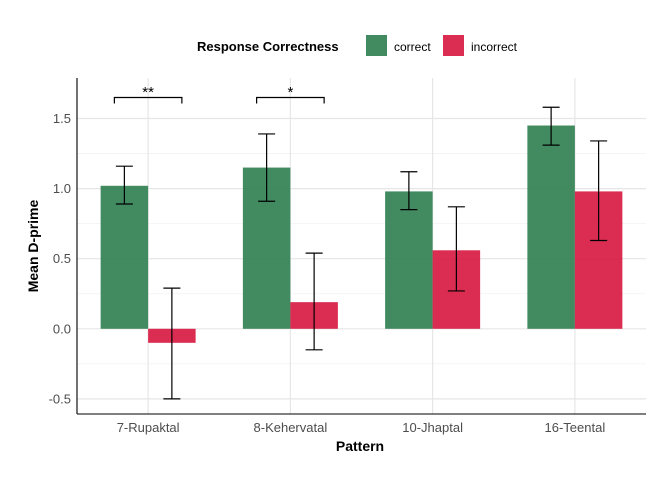  I want to click on legend: Response Correctness correct incorrect, so click(357, 45).